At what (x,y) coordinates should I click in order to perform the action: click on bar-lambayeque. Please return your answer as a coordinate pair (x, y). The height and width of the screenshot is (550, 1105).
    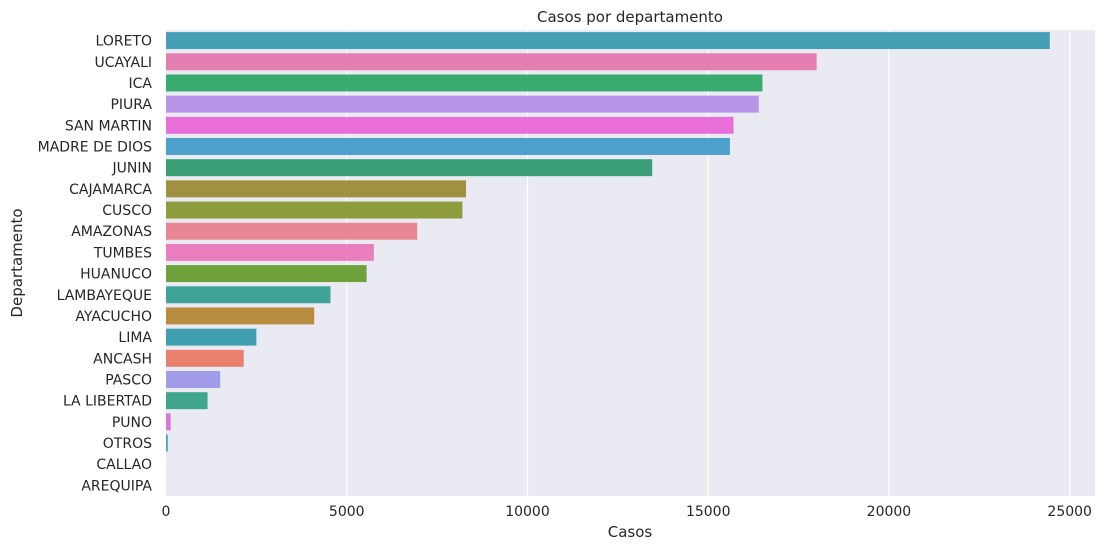
    Looking at the image, I should click on (248, 295).